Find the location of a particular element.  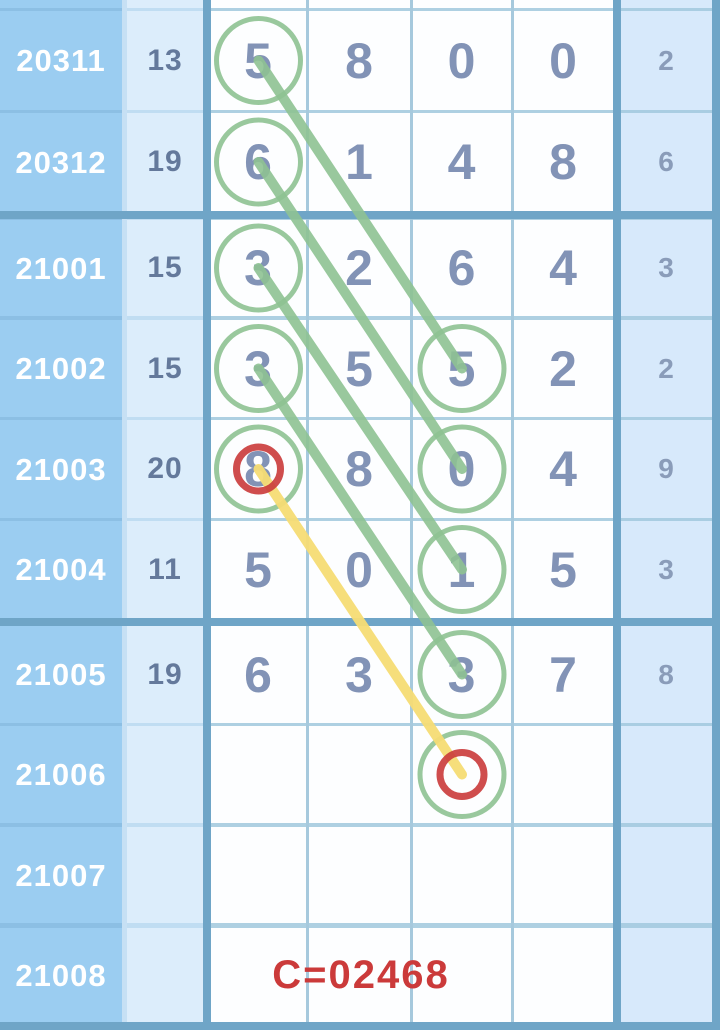

tail-cell: 8 is located at coordinates (666, 674).